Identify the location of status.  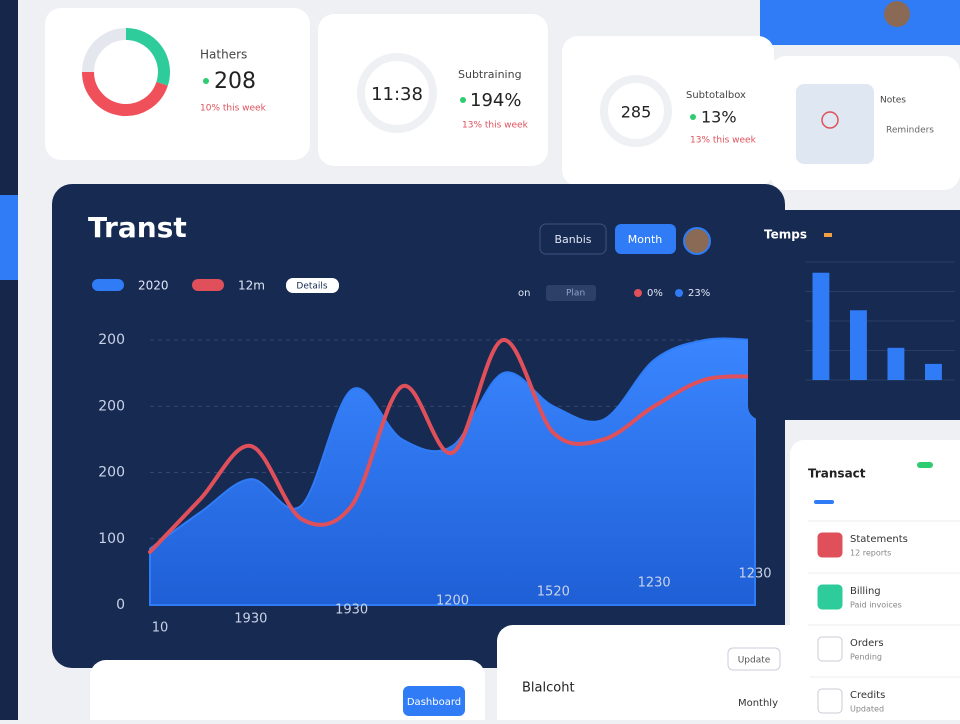
(925, 465).